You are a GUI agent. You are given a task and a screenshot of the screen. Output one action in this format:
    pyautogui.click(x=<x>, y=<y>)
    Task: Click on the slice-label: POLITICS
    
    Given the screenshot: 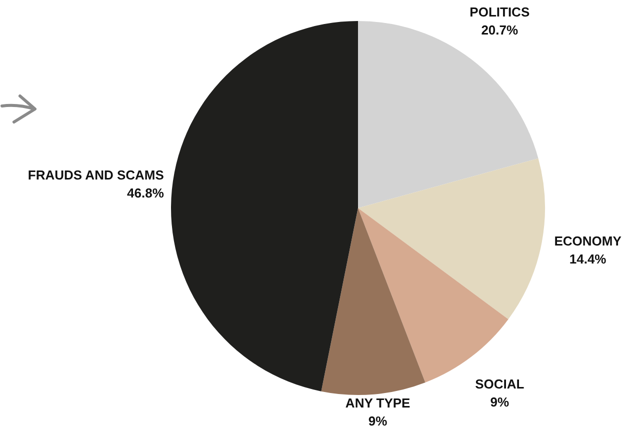 What is the action you would take?
    pyautogui.click(x=500, y=12)
    